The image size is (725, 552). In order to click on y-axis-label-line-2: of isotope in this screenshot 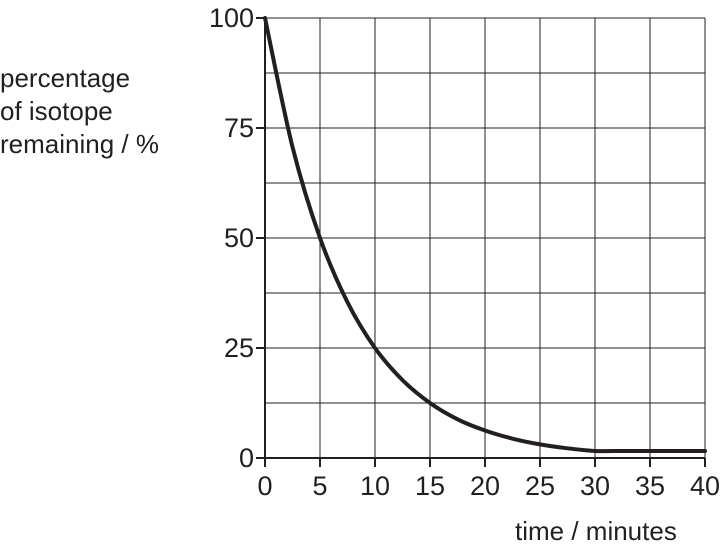, I will do `click(56, 111)`.